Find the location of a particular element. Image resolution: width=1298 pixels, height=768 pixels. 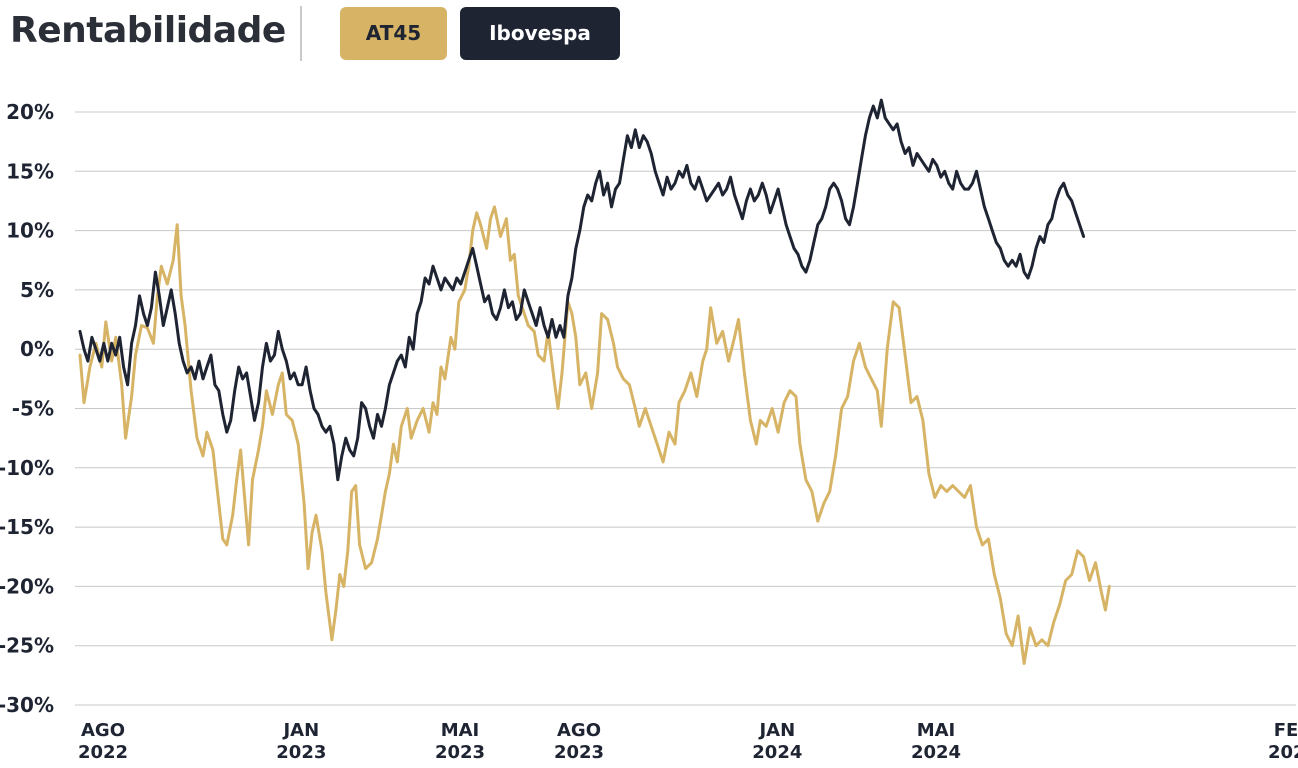

y-tick-label: -15% is located at coordinates (27, 527).